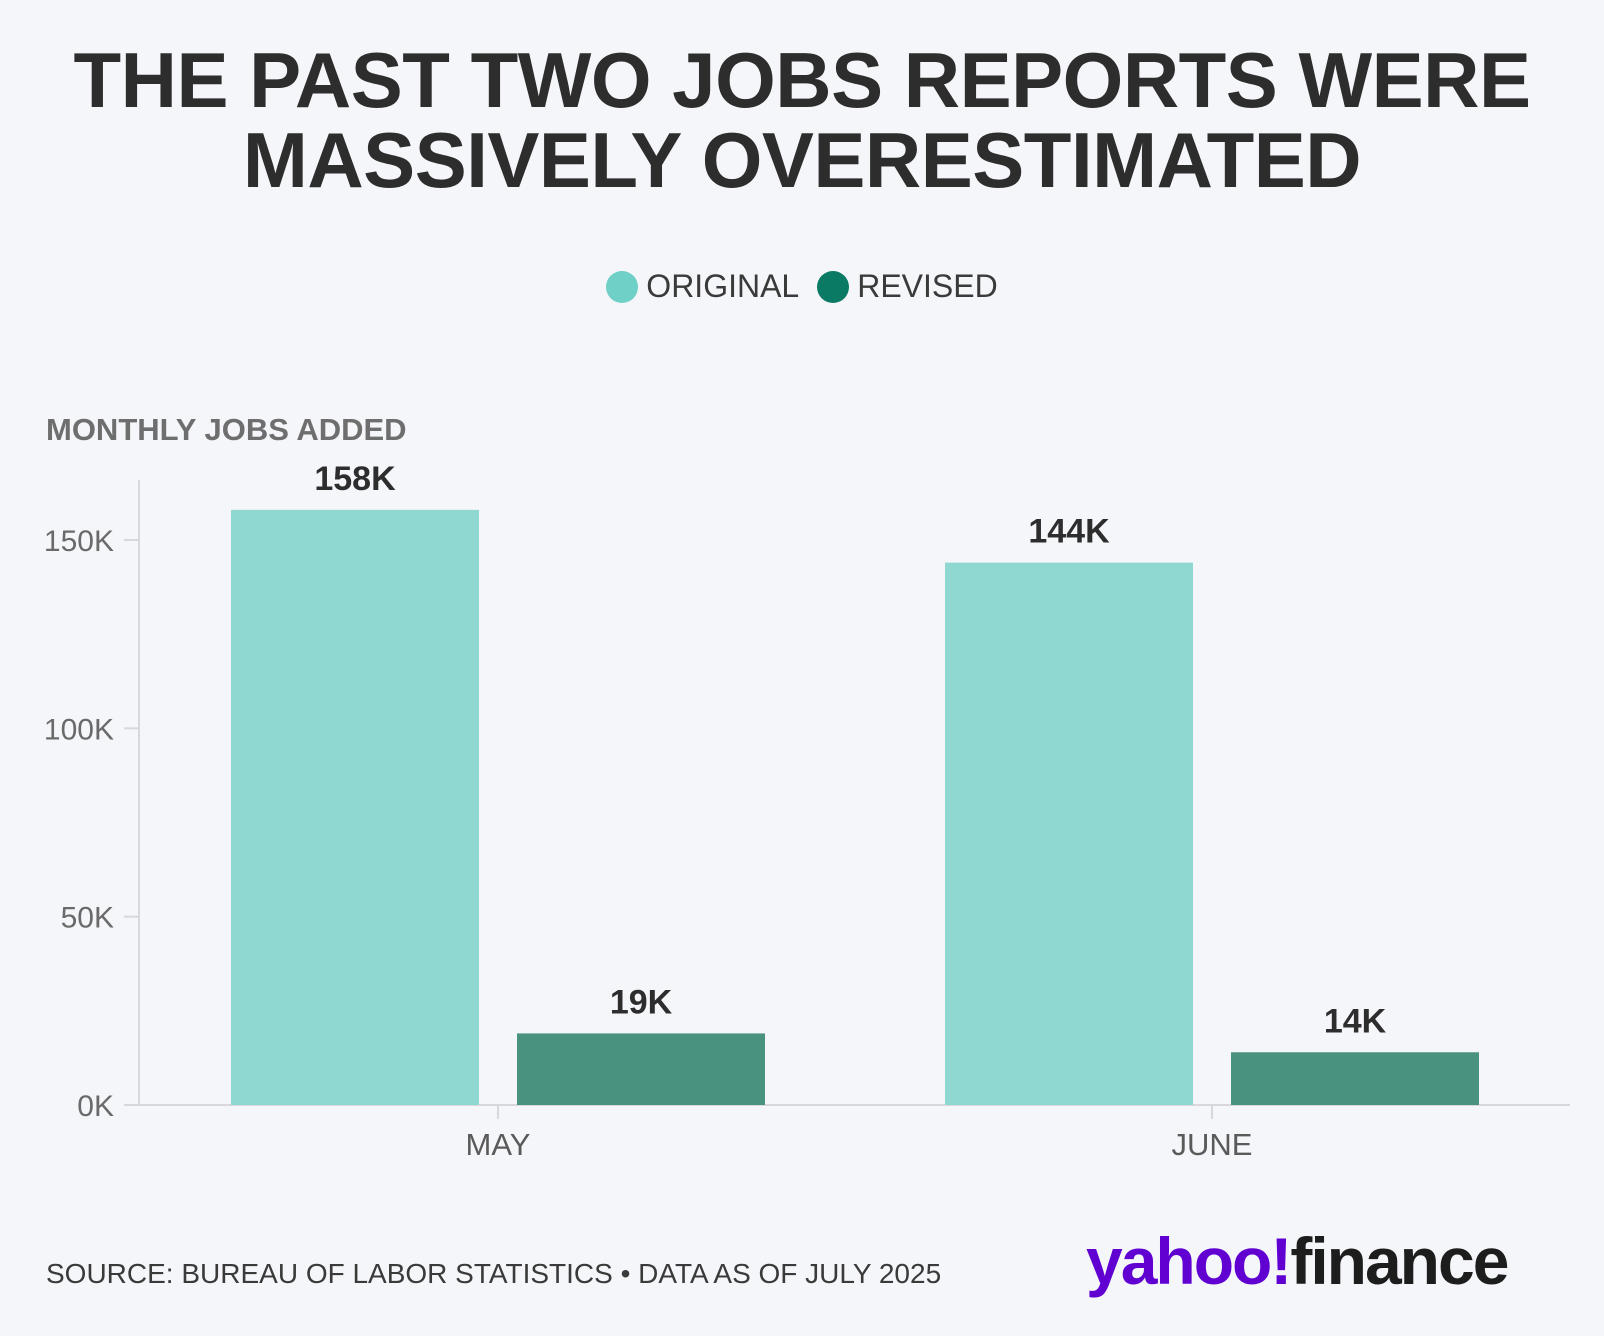 Image resolution: width=1604 pixels, height=1336 pixels. I want to click on legend-label-original: ORIGINAL, so click(723, 286).